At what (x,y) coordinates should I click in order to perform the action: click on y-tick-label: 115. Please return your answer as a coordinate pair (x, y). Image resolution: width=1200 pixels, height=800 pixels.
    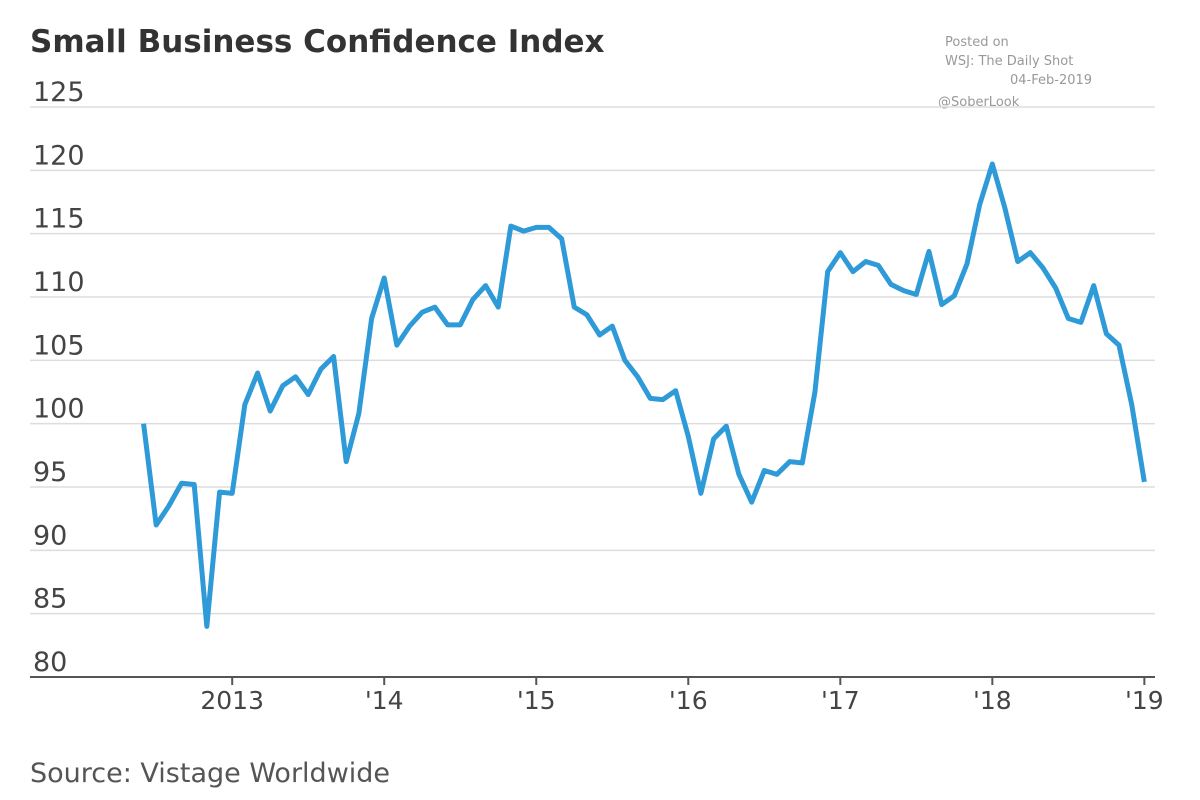
    Looking at the image, I should click on (59, 219).